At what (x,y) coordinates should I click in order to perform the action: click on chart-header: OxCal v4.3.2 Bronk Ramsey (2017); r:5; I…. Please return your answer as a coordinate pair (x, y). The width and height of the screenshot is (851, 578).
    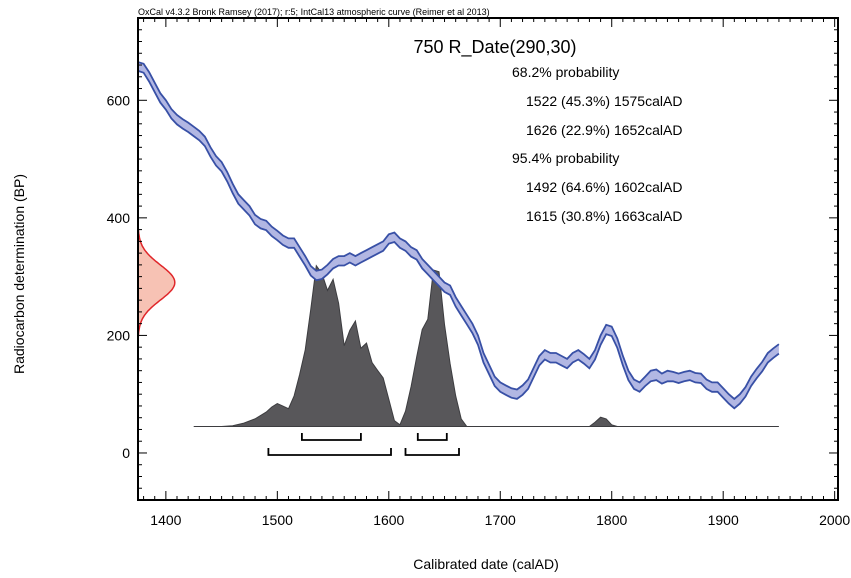
    Looking at the image, I should click on (314, 12).